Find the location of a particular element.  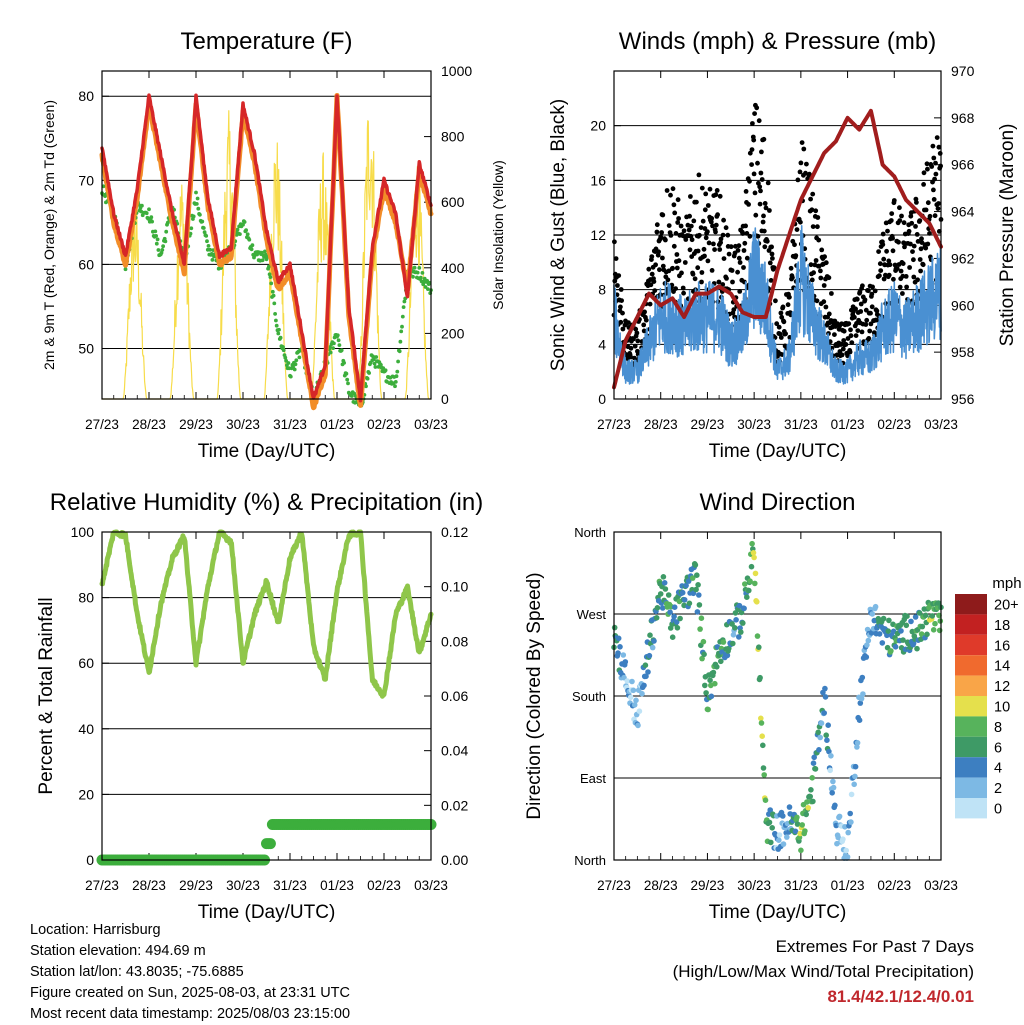

legend-label: 2 is located at coordinates (998, 789).